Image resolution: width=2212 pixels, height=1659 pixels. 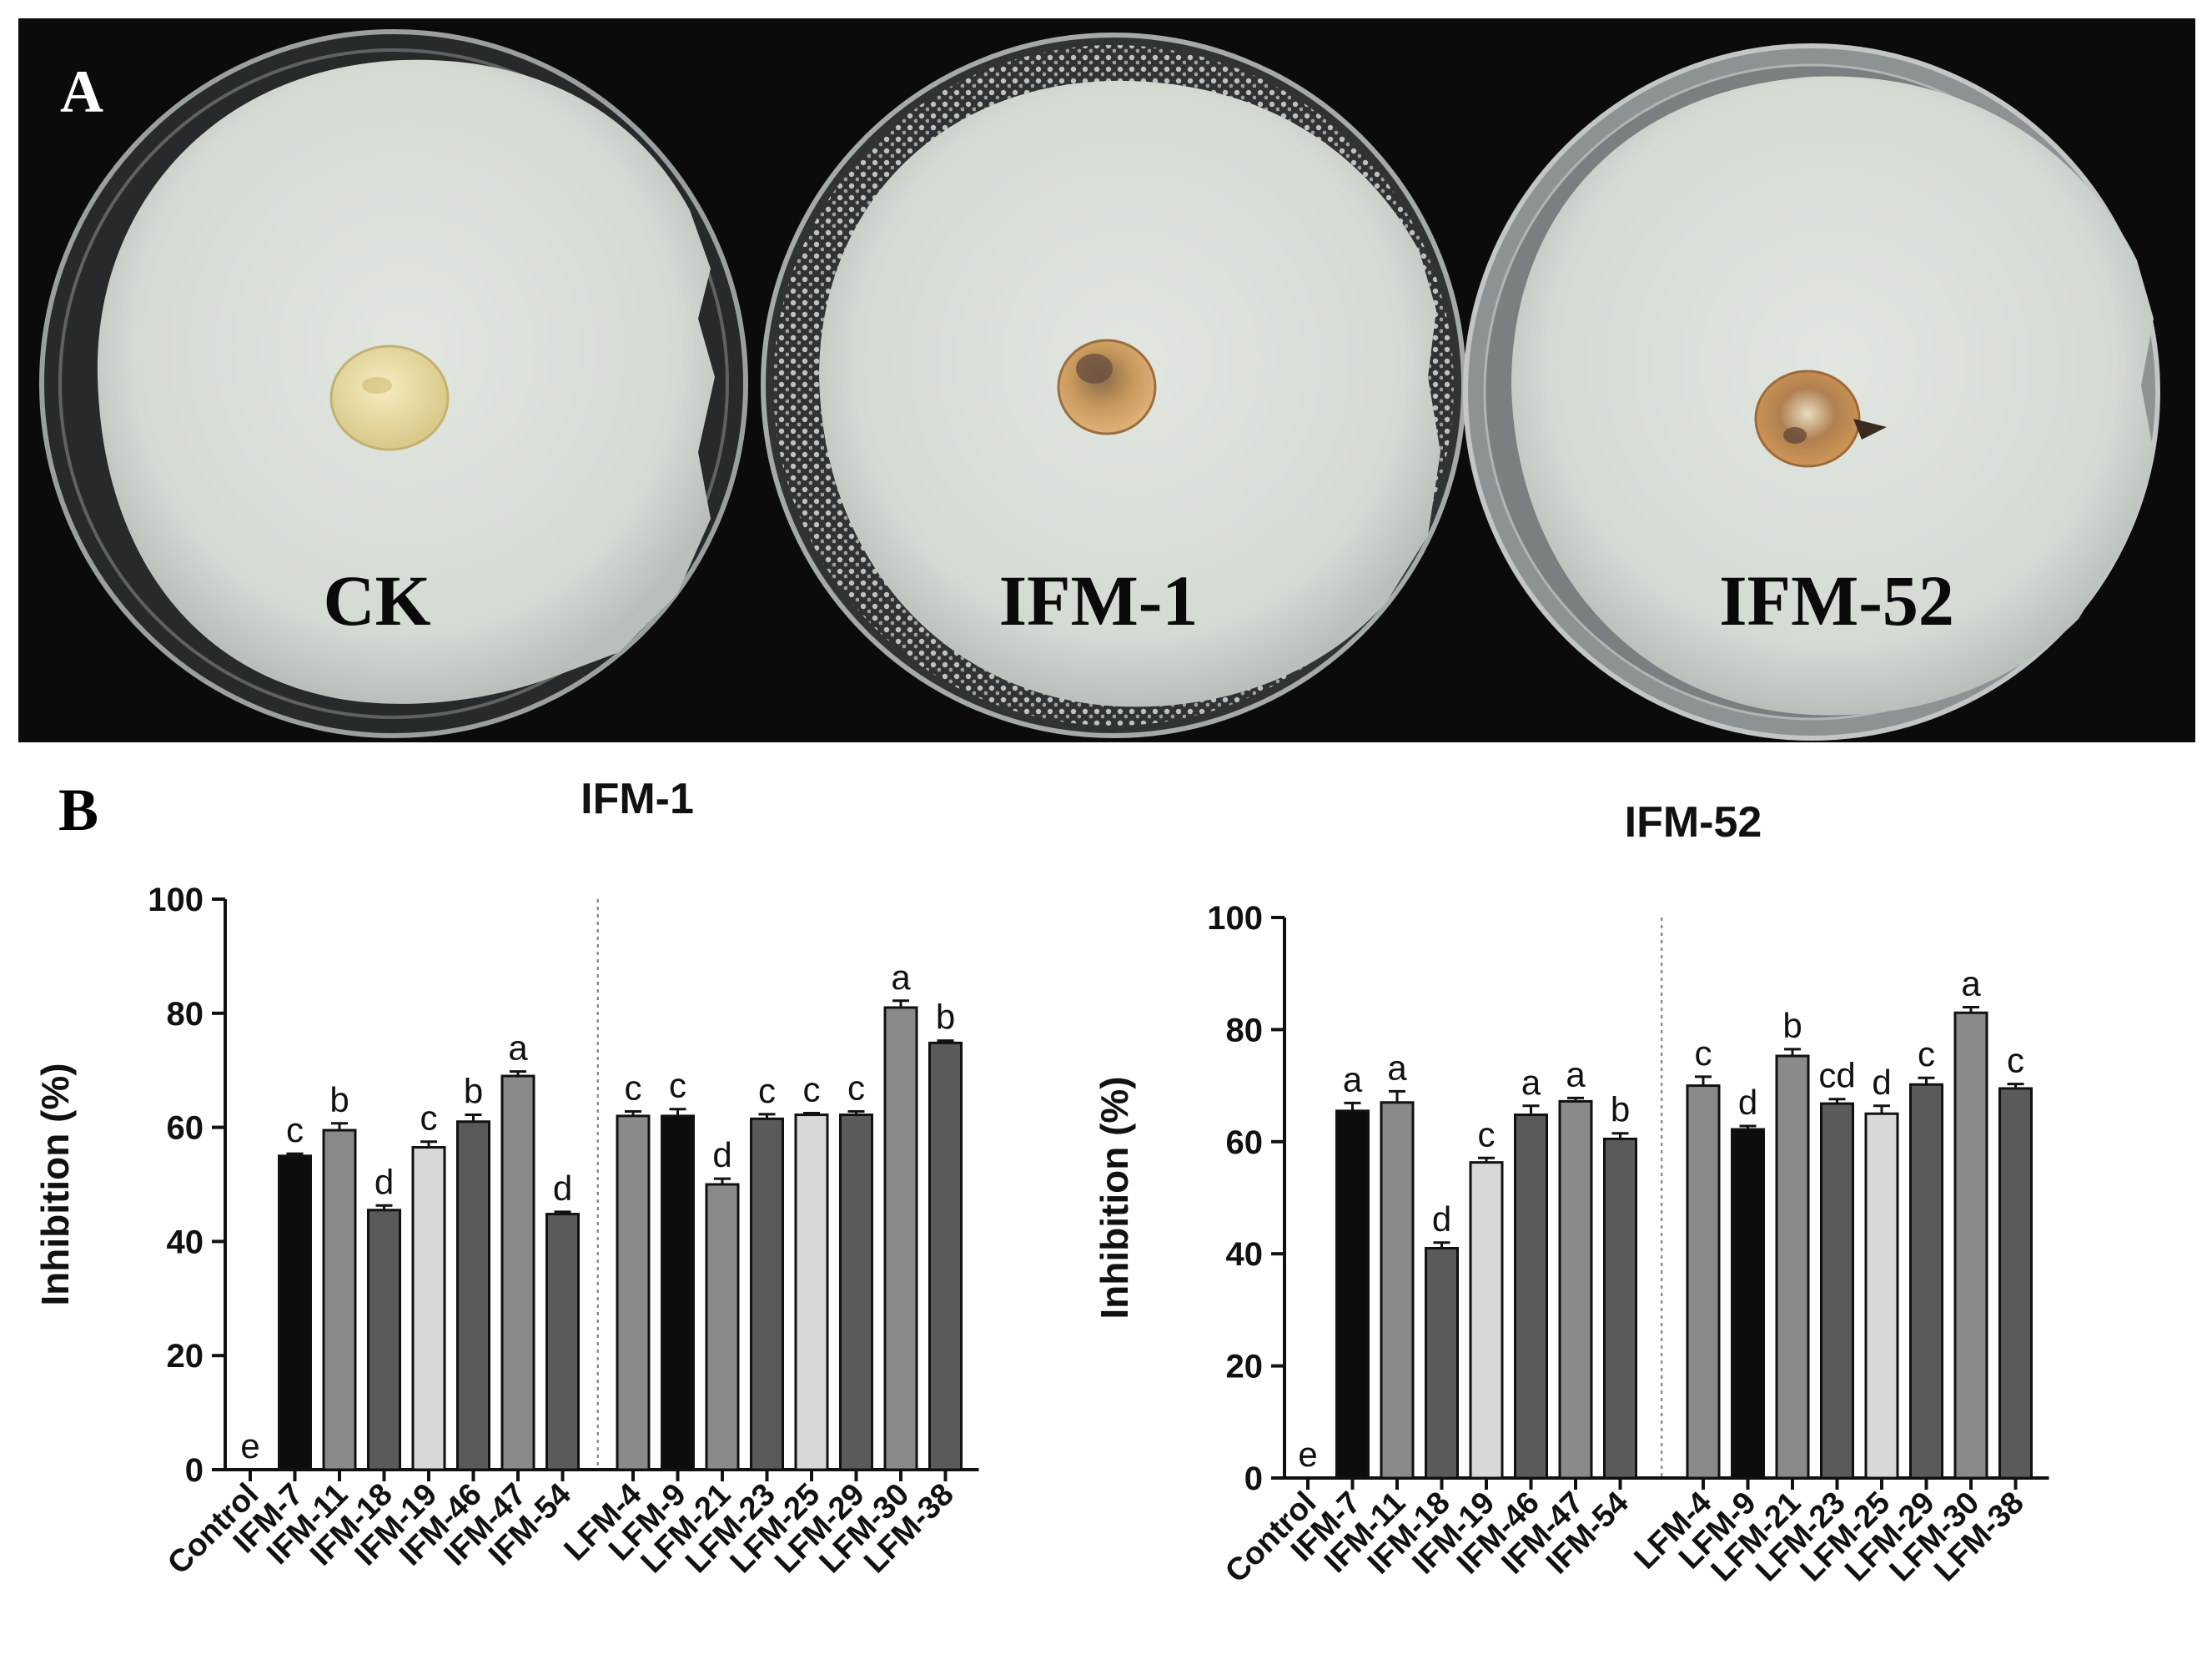 What do you see at coordinates (1837, 601) in the screenshot?
I see `dish-label-ifm-52: IFM-52` at bounding box center [1837, 601].